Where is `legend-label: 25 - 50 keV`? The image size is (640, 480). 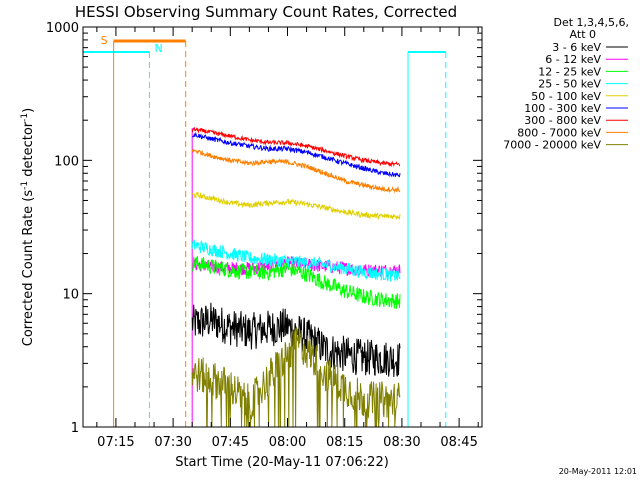
legend-label: 25 - 50 keV is located at coordinates (569, 84).